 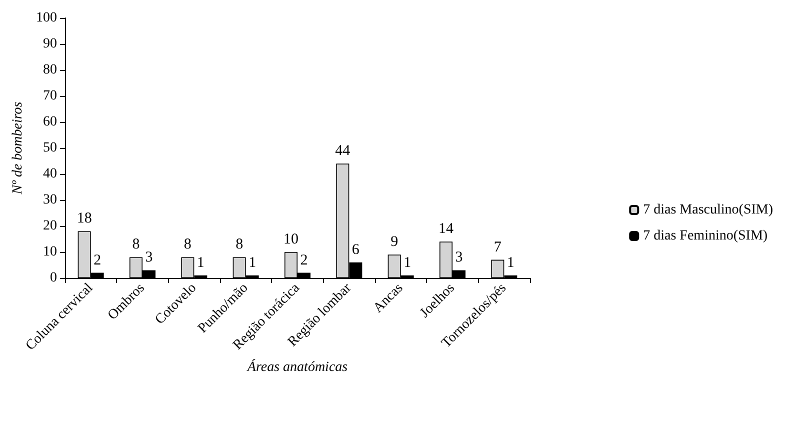 I want to click on data-label: 9, so click(x=394, y=242).